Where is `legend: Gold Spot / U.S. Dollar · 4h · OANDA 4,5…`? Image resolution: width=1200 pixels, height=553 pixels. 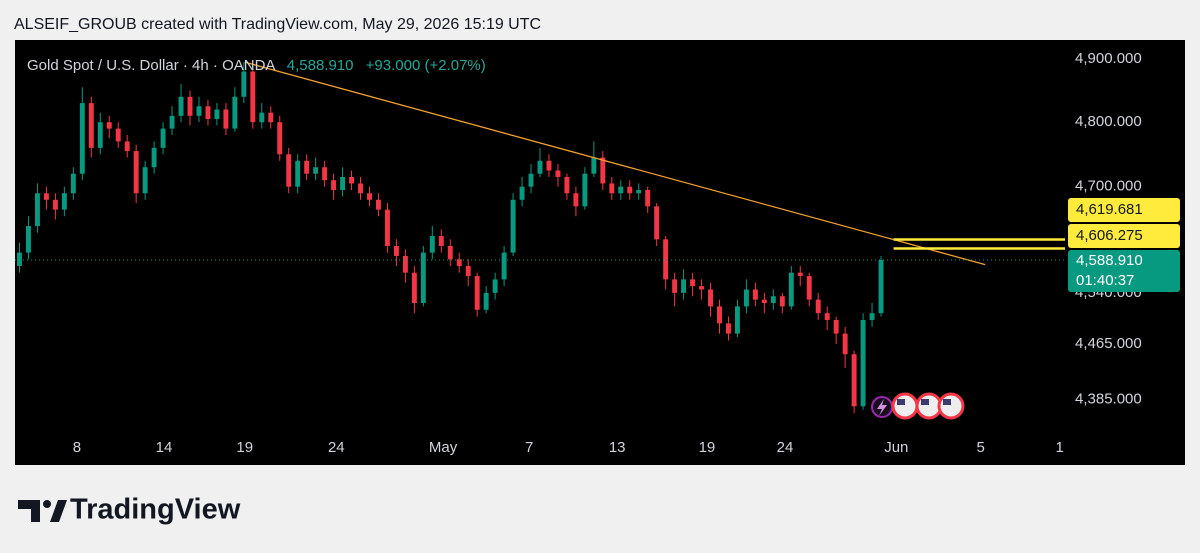
legend: Gold Spot / U.S. Dollar · 4h · OANDA 4,5… is located at coordinates (256, 65).